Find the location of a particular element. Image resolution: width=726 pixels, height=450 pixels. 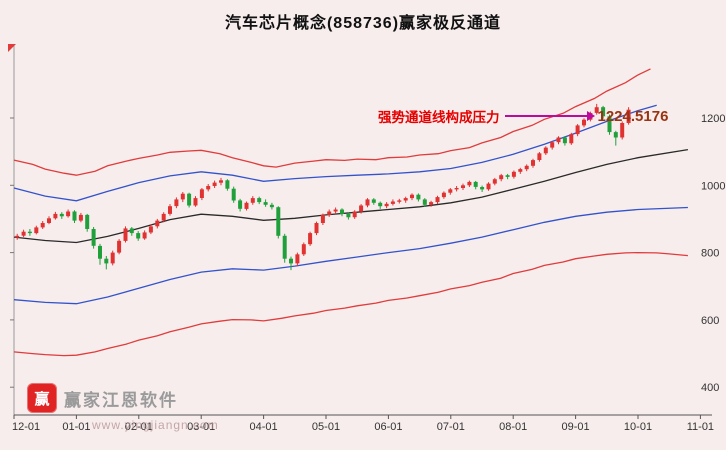

annotation-text: 强势通道线构成压力 is located at coordinates (439, 117).